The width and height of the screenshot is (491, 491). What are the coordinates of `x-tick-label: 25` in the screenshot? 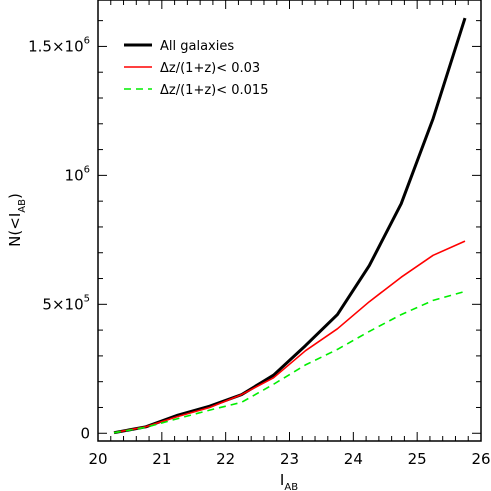 It's located at (417, 459).